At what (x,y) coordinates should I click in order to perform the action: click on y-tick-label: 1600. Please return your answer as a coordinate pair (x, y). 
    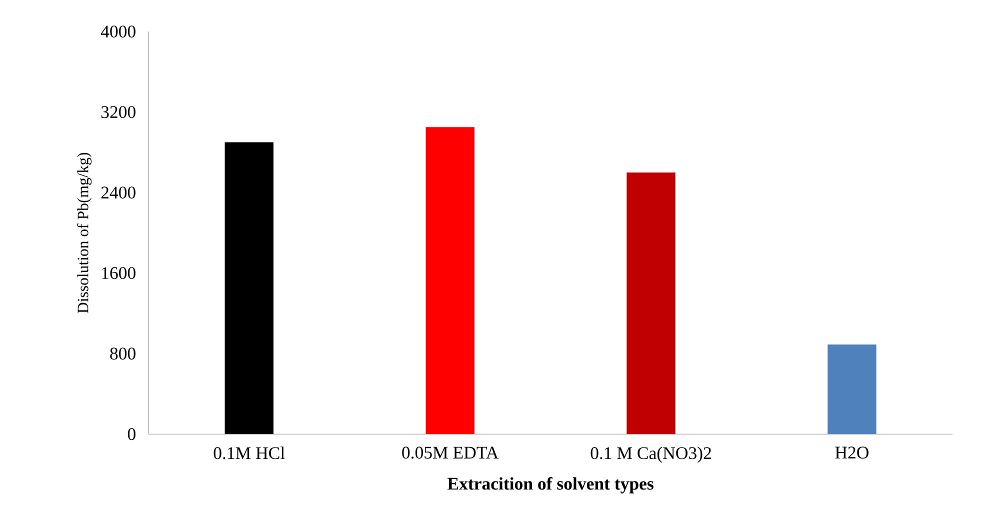
    Looking at the image, I should click on (119, 273).